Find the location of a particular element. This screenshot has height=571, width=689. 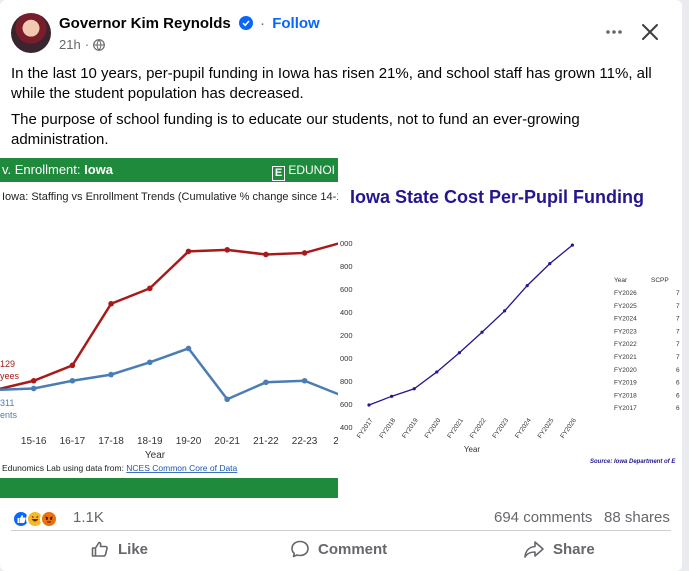

comment-count: 694 comments is located at coordinates (543, 517).